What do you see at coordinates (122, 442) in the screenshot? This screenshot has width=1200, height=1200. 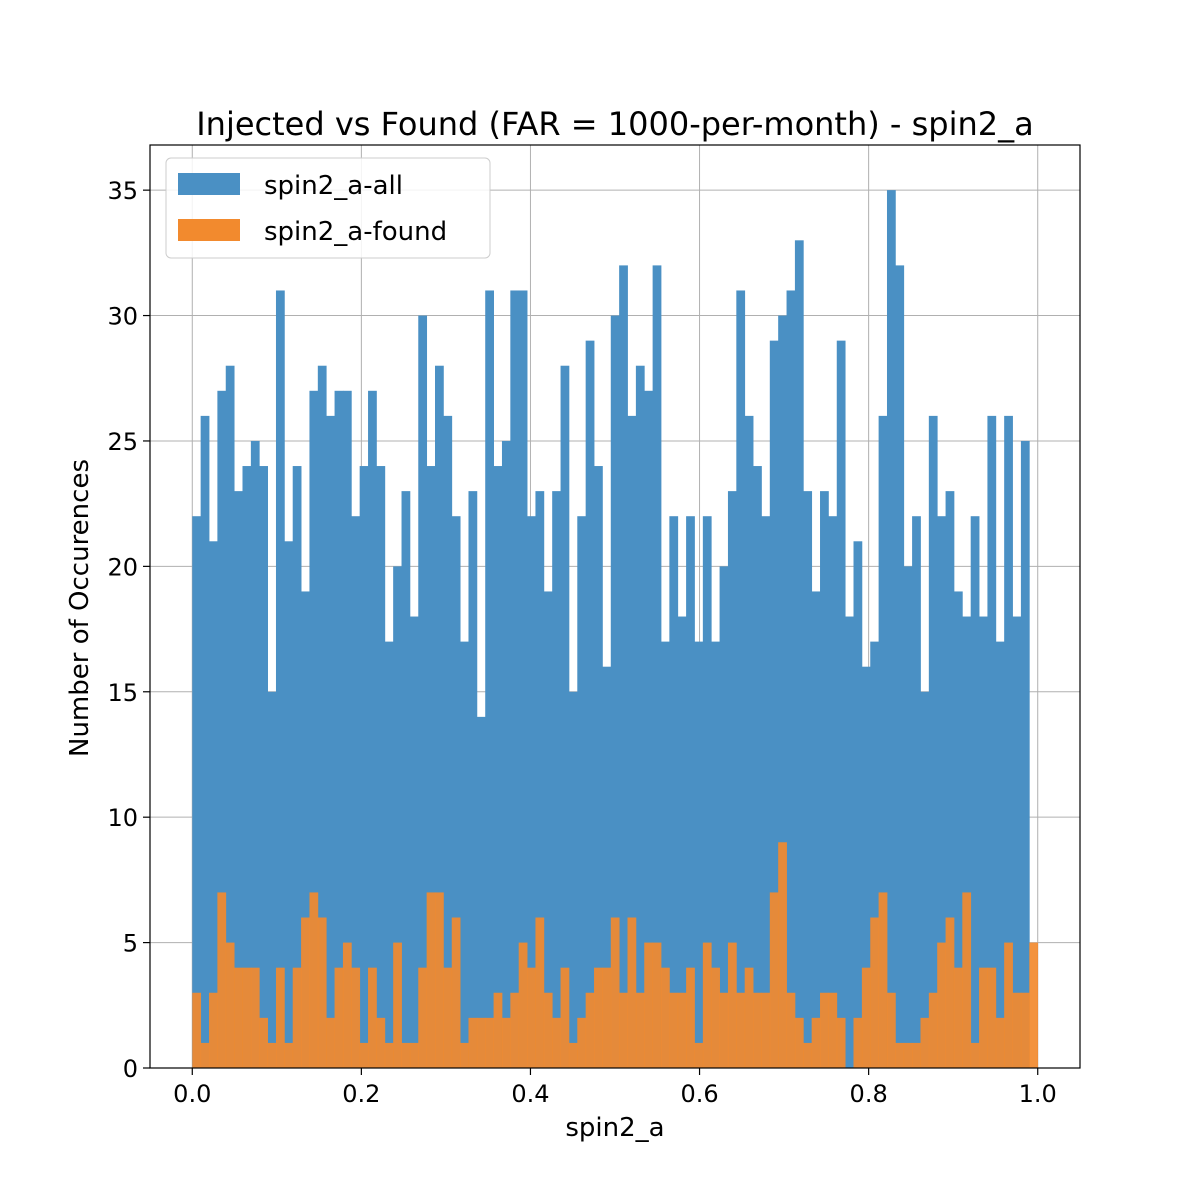 I see `y-tick-label: 25` at bounding box center [122, 442].